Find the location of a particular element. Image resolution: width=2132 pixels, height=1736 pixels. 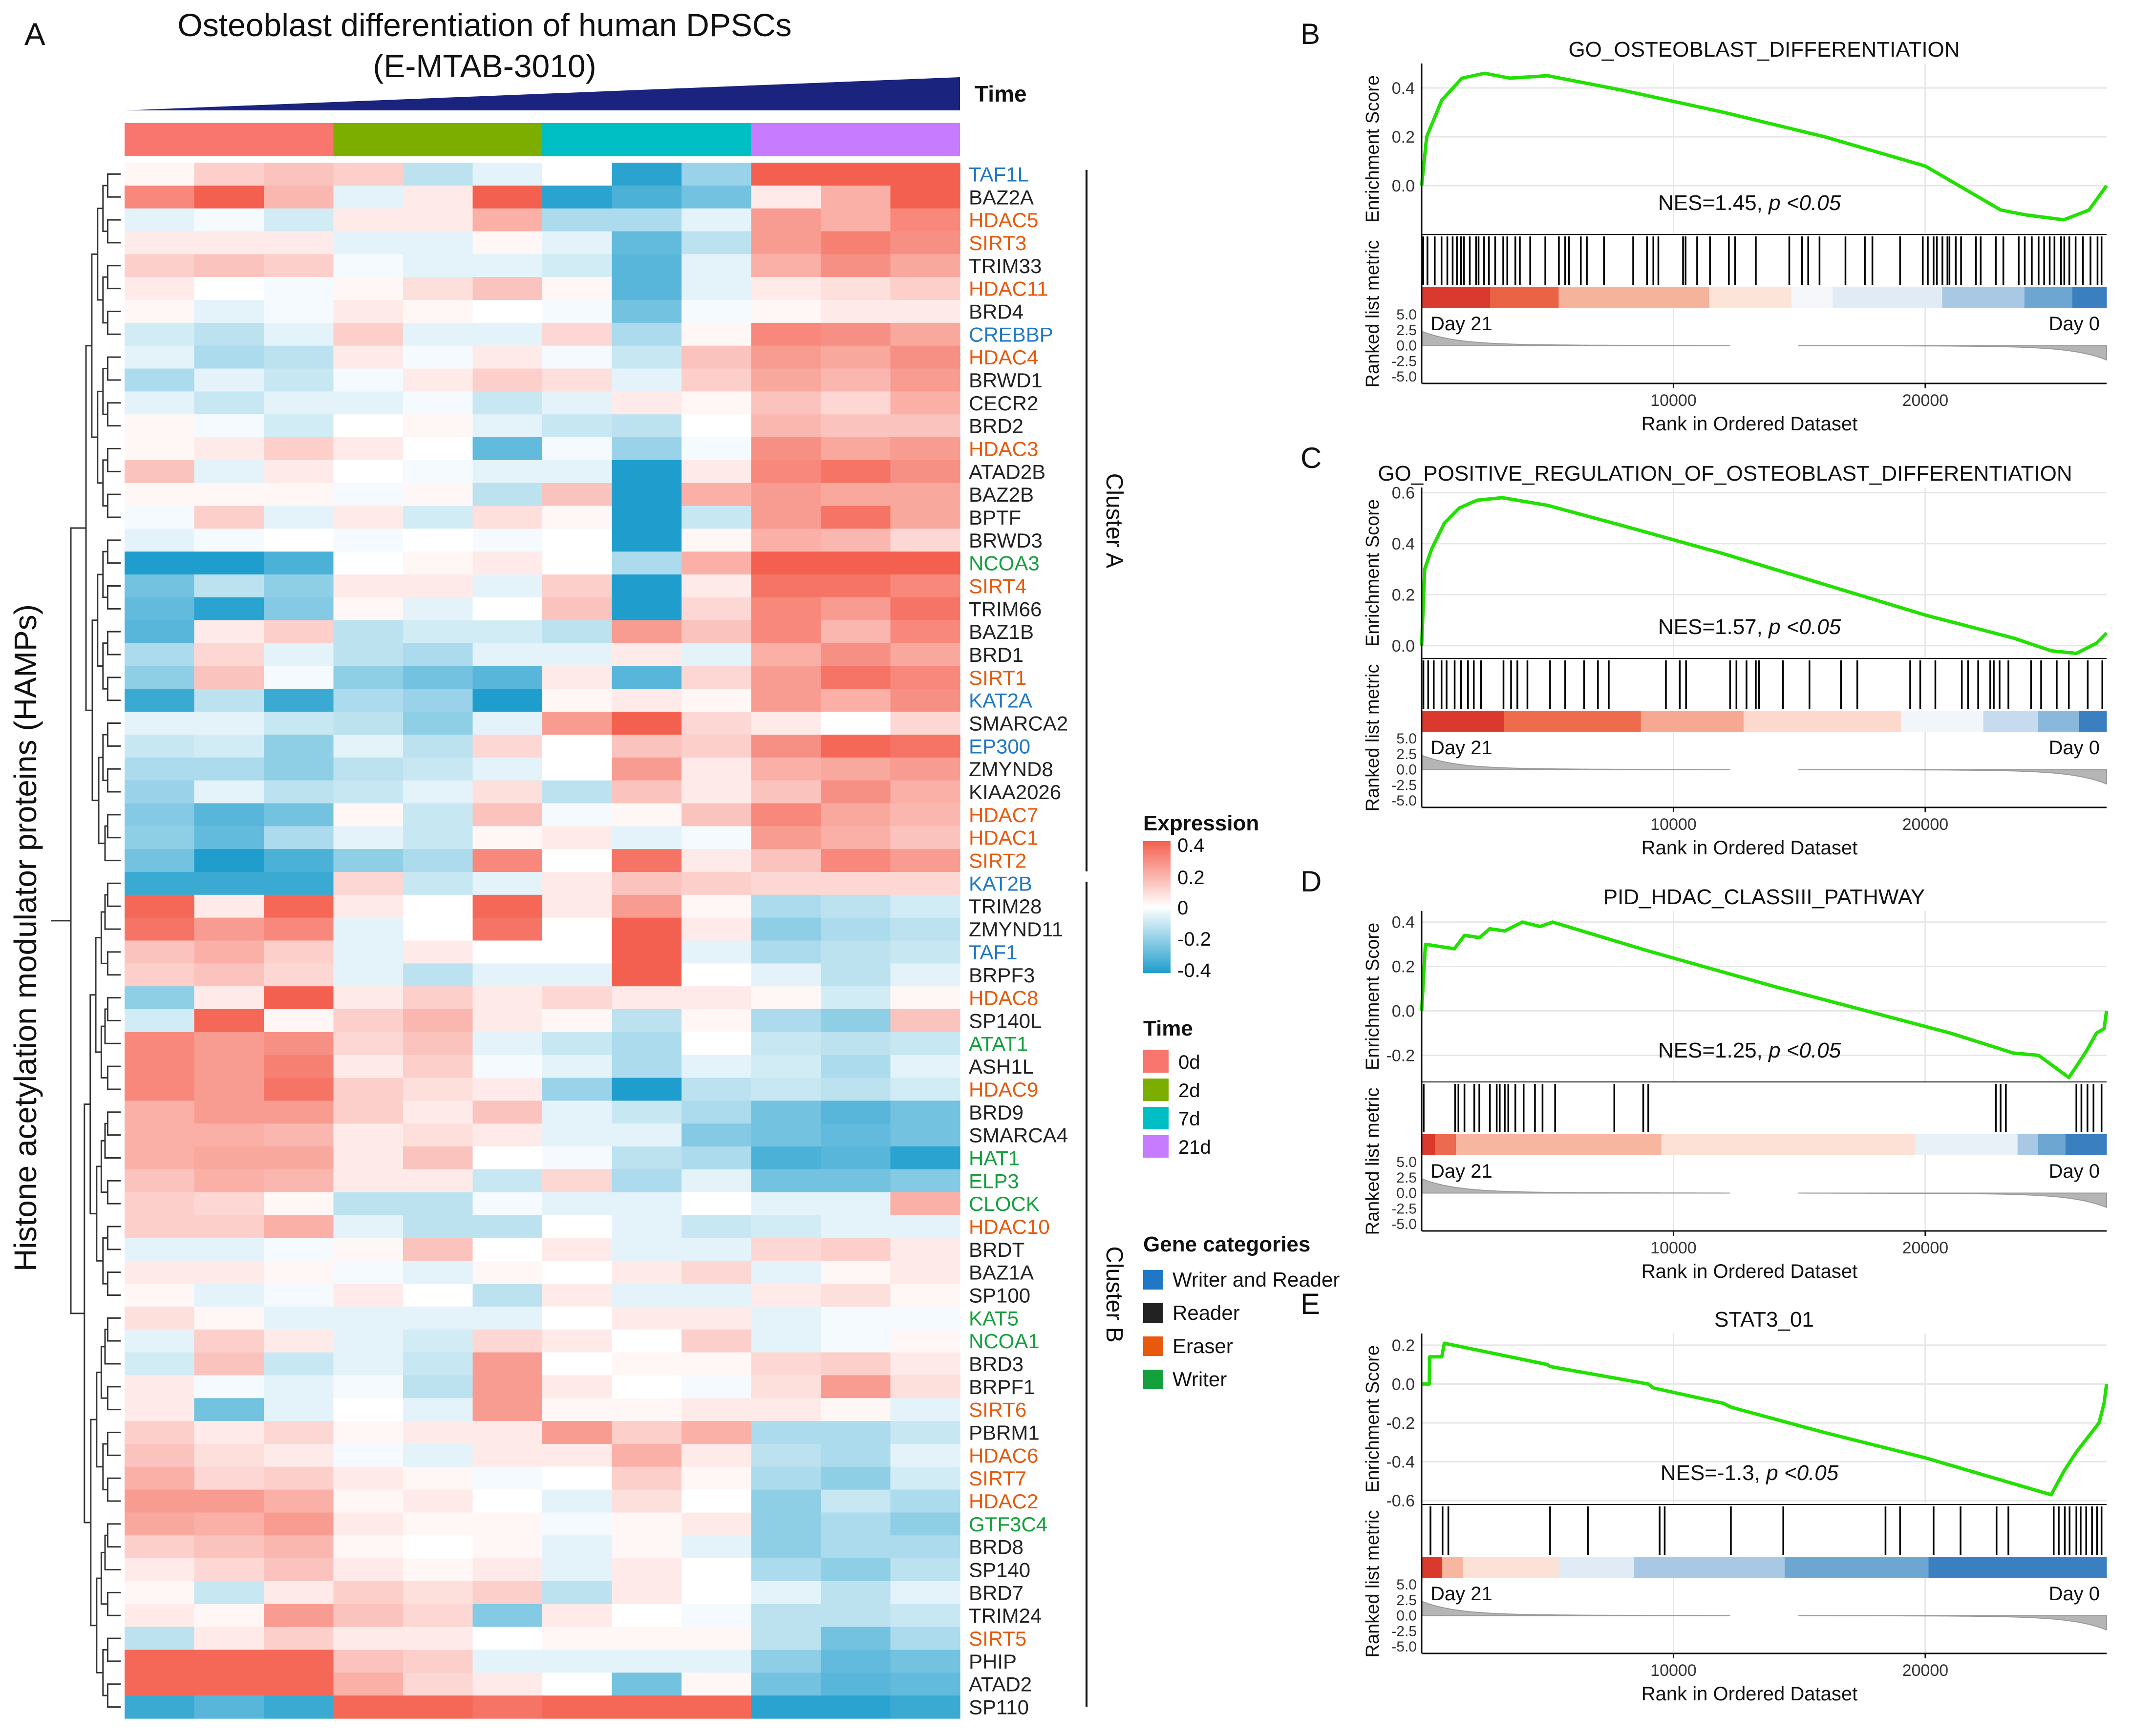

gene-label: CREBBP is located at coordinates (1011, 334).